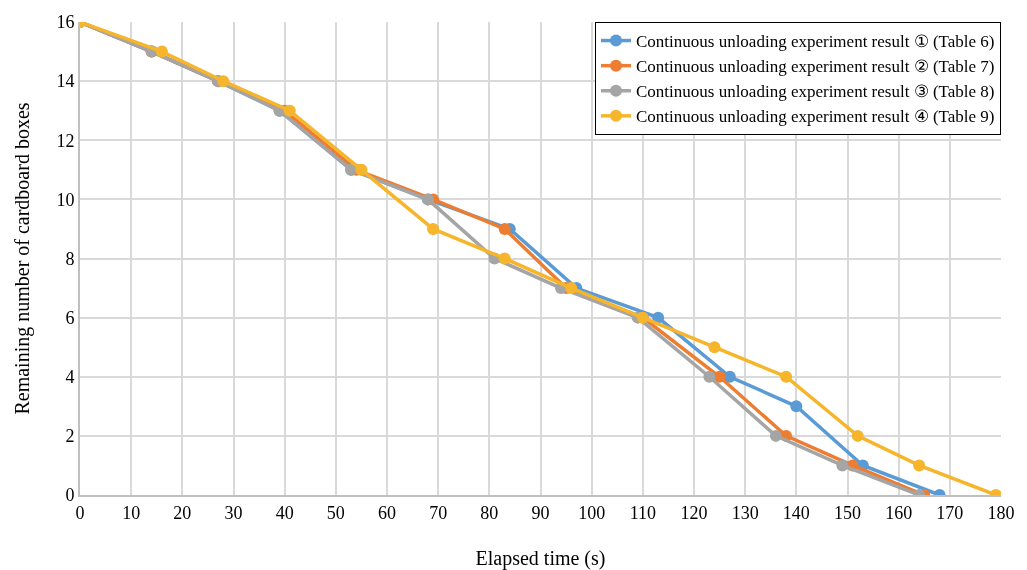 Image resolution: width=1027 pixels, height=570 pixels. What do you see at coordinates (65, 199) in the screenshot?
I see `y-tick-label: 10` at bounding box center [65, 199].